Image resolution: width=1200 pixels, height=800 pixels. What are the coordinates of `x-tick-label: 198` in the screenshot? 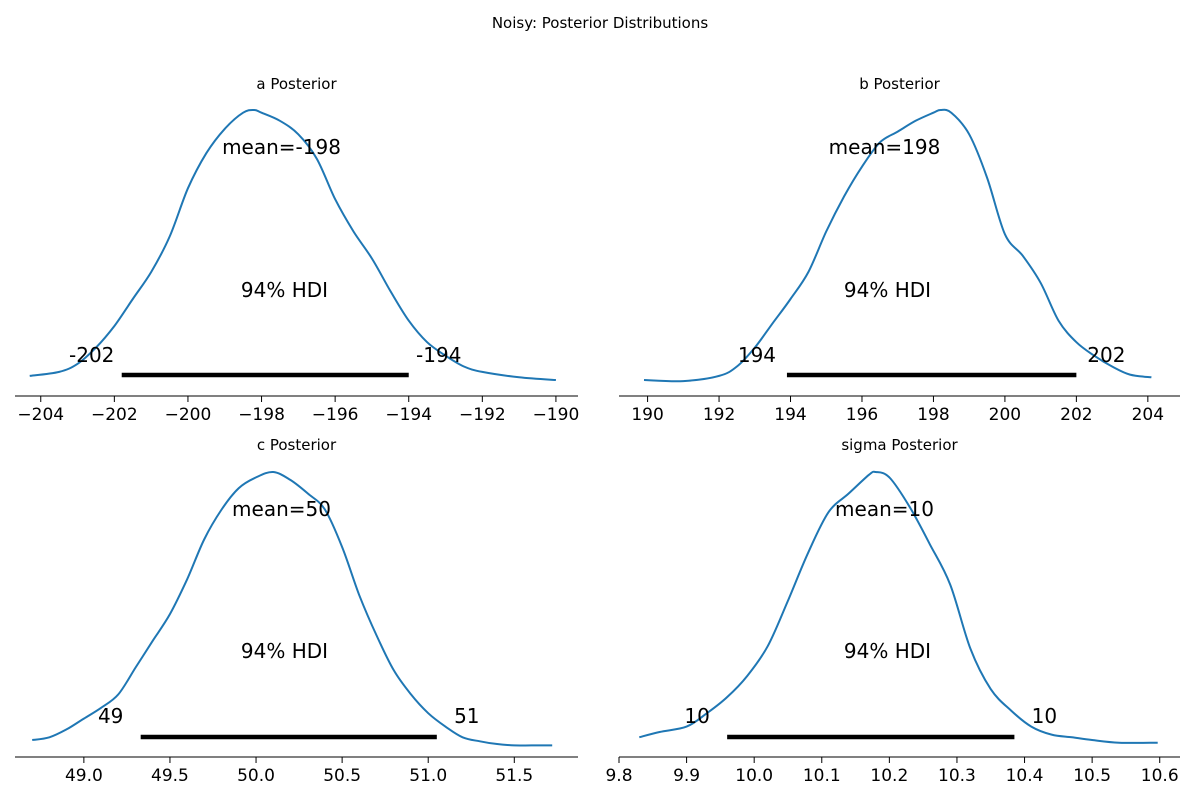 It's located at (933, 415).